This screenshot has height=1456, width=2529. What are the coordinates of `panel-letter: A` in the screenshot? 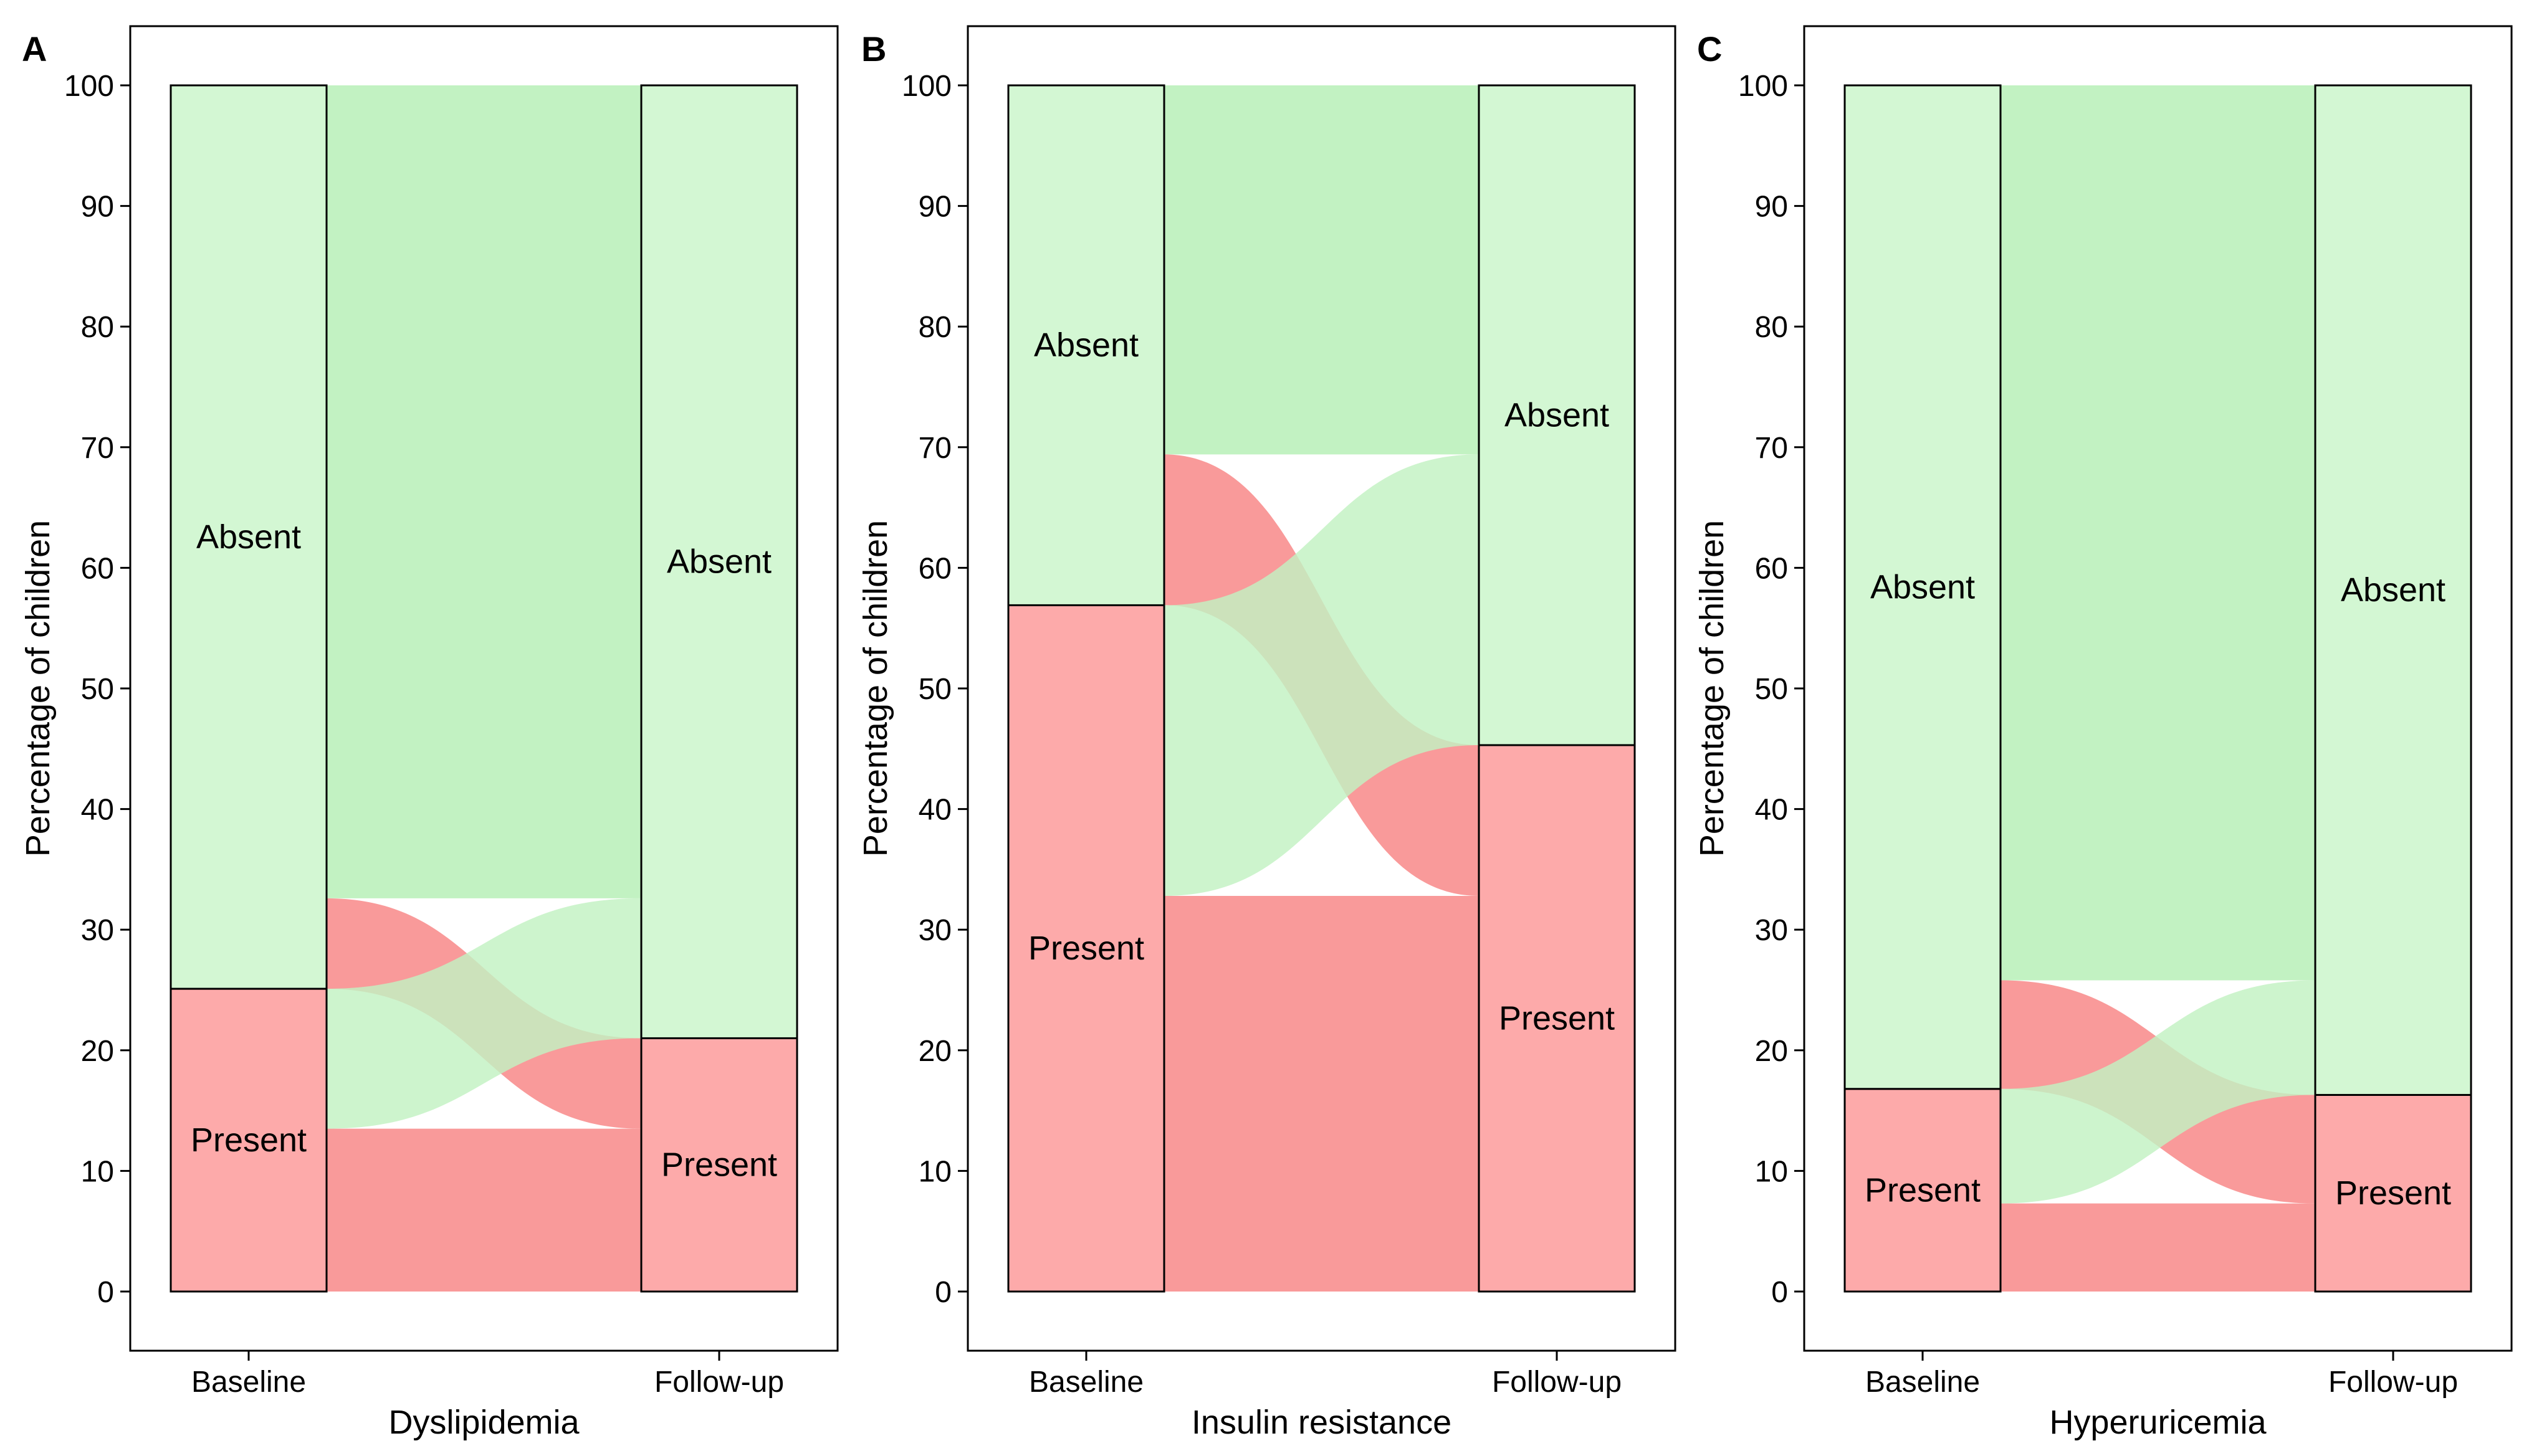 It's located at (35, 49).